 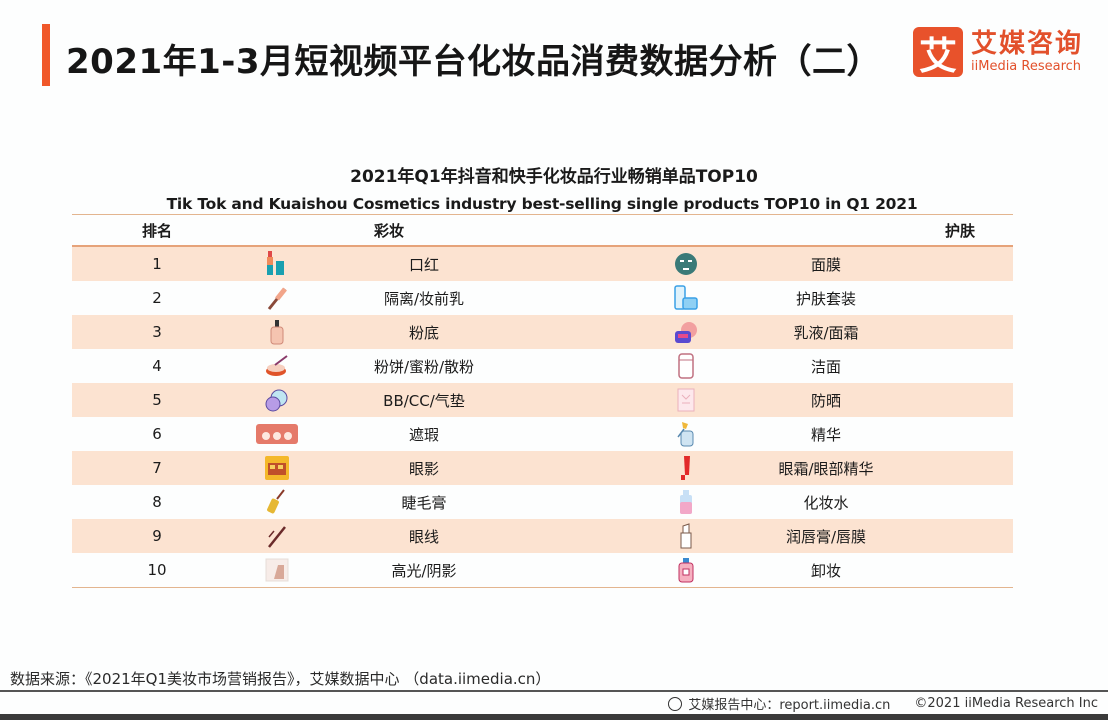 What do you see at coordinates (1006, 703) in the screenshot?
I see `copyright-text: ©2021 iiMedia Research Inc` at bounding box center [1006, 703].